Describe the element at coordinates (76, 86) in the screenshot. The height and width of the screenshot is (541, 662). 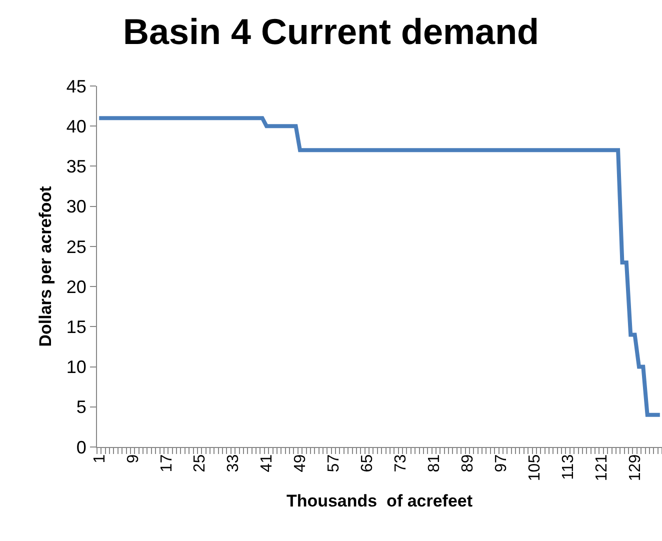
I see `y-tick-label: 45` at that location.